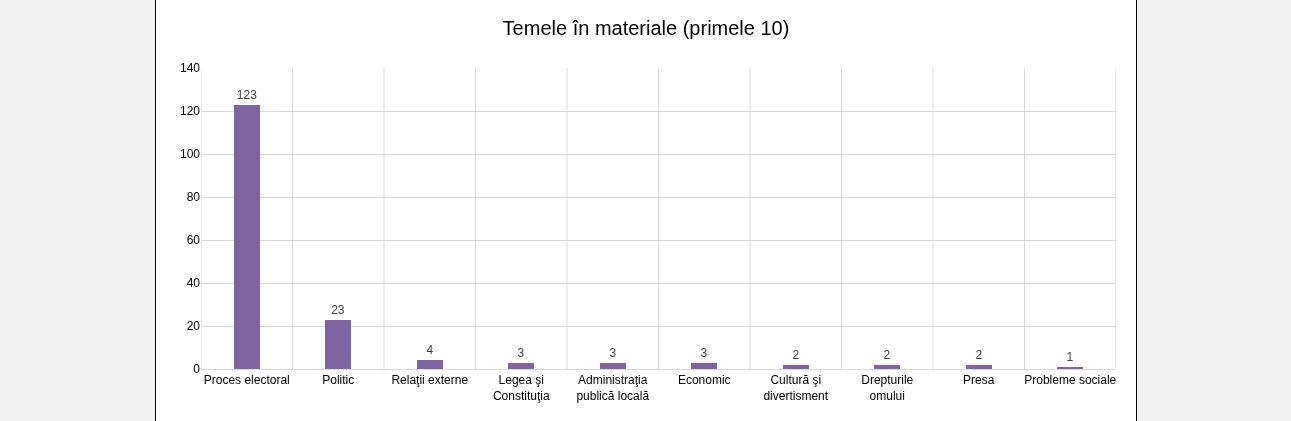  I want to click on chart-title: Temele în materiale (primele 10), so click(646, 28).